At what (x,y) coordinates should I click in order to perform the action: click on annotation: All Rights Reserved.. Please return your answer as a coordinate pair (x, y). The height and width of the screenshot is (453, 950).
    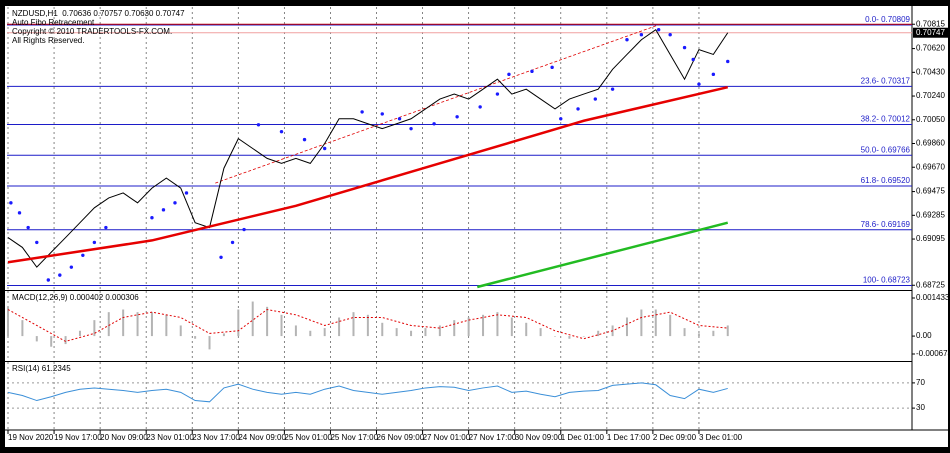
    Looking at the image, I should click on (48, 40).